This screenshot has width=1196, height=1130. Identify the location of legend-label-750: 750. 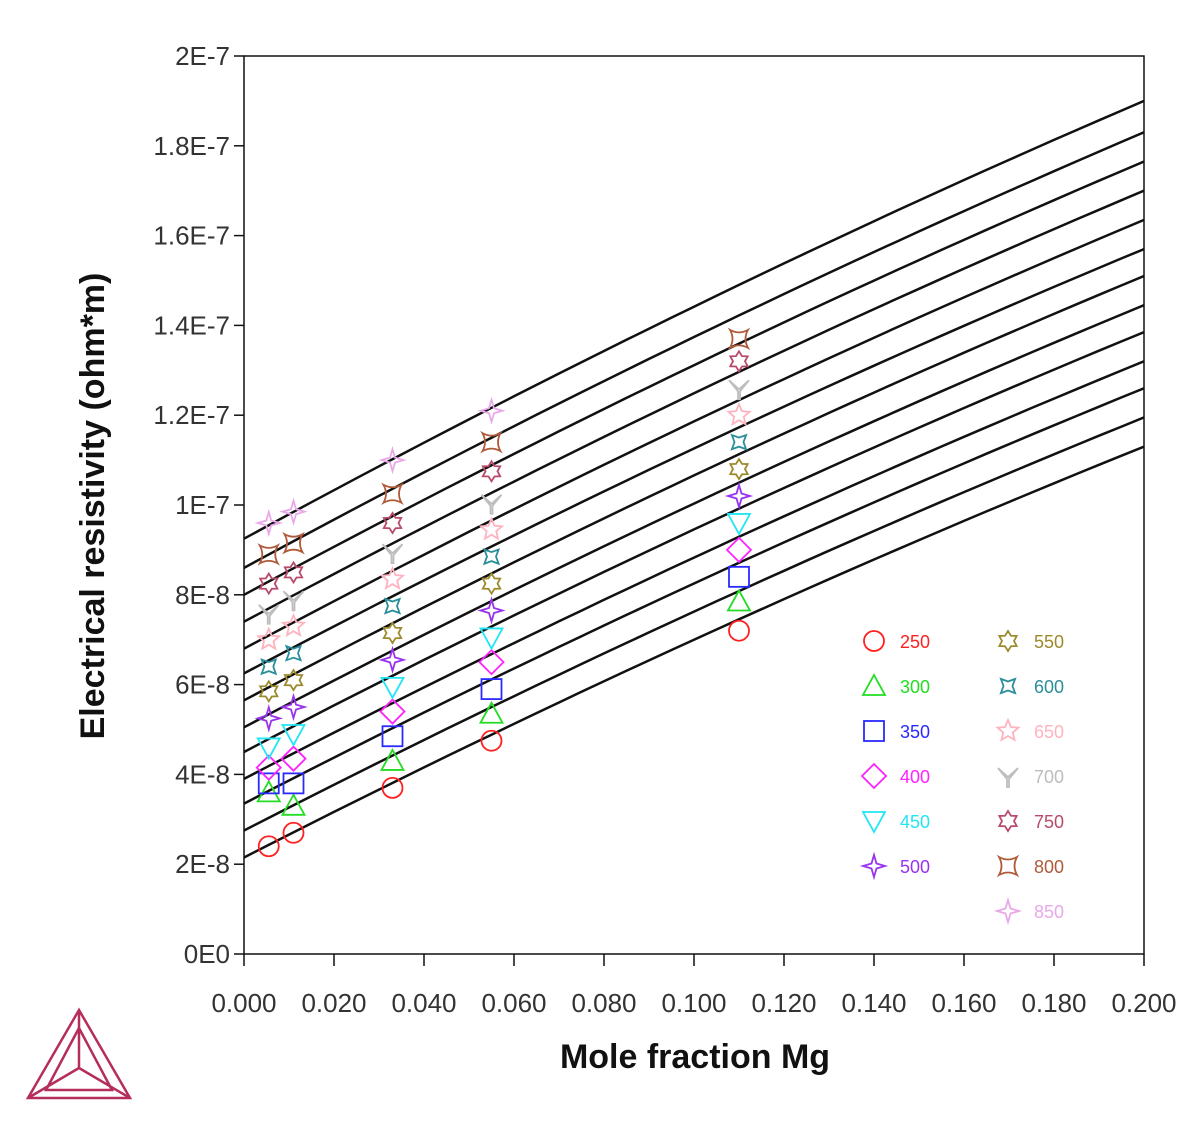
(1049, 822).